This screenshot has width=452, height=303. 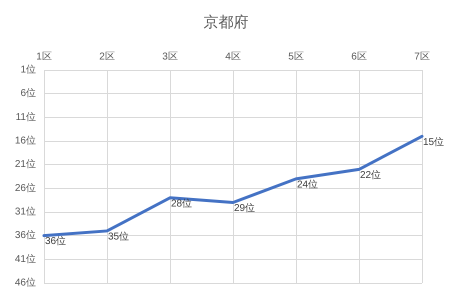 I want to click on x-tick-label: 7区, so click(x=422, y=57).